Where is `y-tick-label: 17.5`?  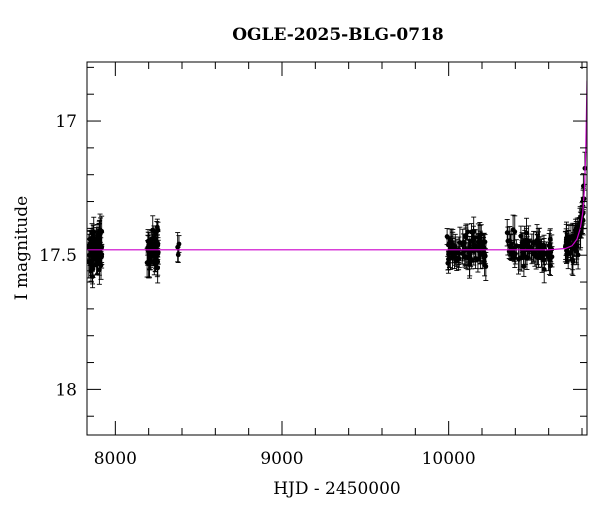
y-tick-label: 17.5 is located at coordinates (58, 256).